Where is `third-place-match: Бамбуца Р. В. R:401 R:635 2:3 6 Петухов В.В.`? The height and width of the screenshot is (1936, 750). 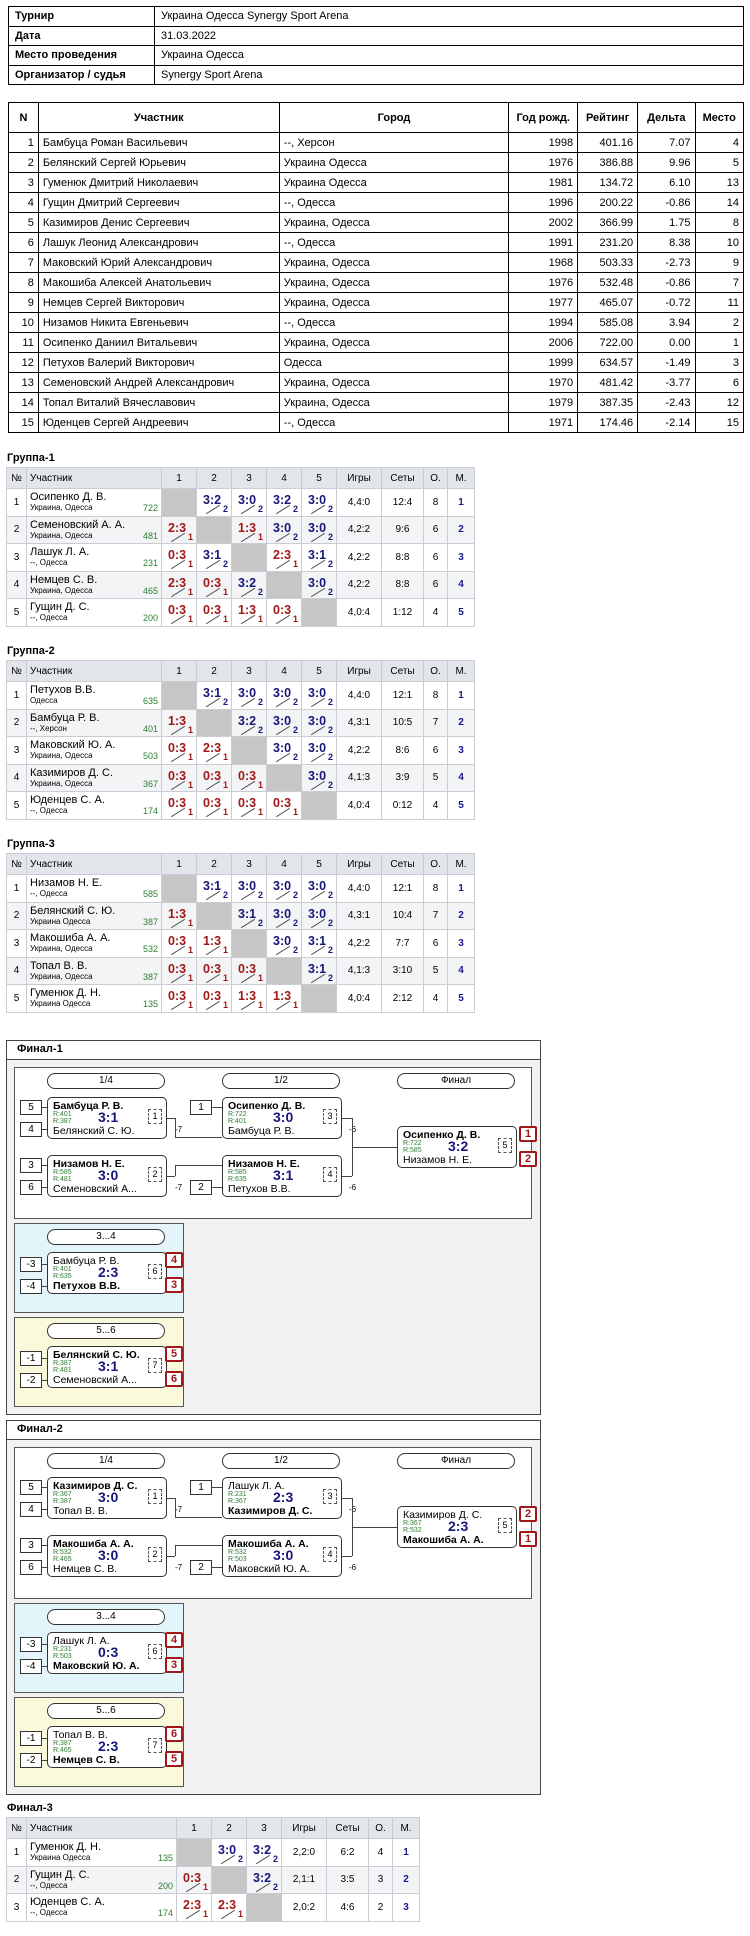 third-place-match: Бамбуца Р. В. R:401 R:635 2:3 6 Петухов В.В. is located at coordinates (107, 1273).